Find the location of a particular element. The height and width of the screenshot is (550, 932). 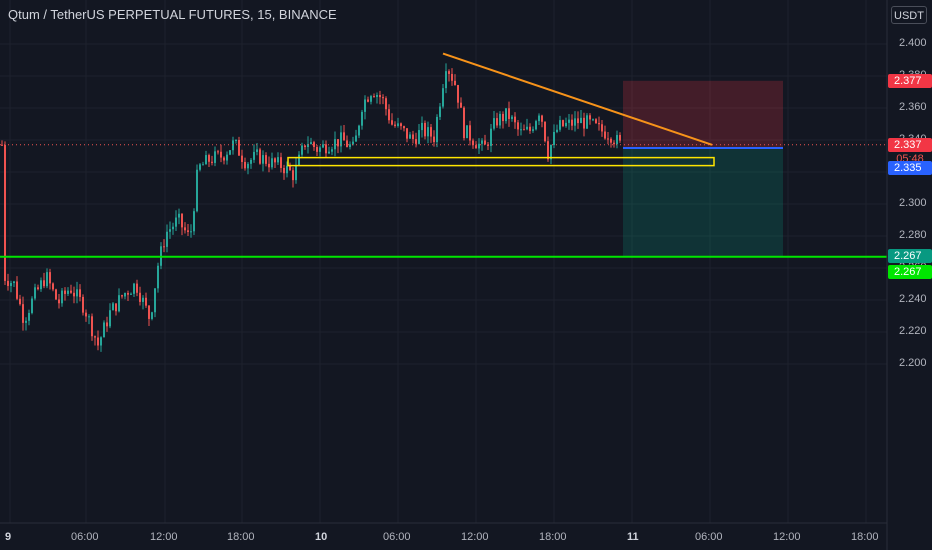

support-zone-rectangle is located at coordinates (501, 161).